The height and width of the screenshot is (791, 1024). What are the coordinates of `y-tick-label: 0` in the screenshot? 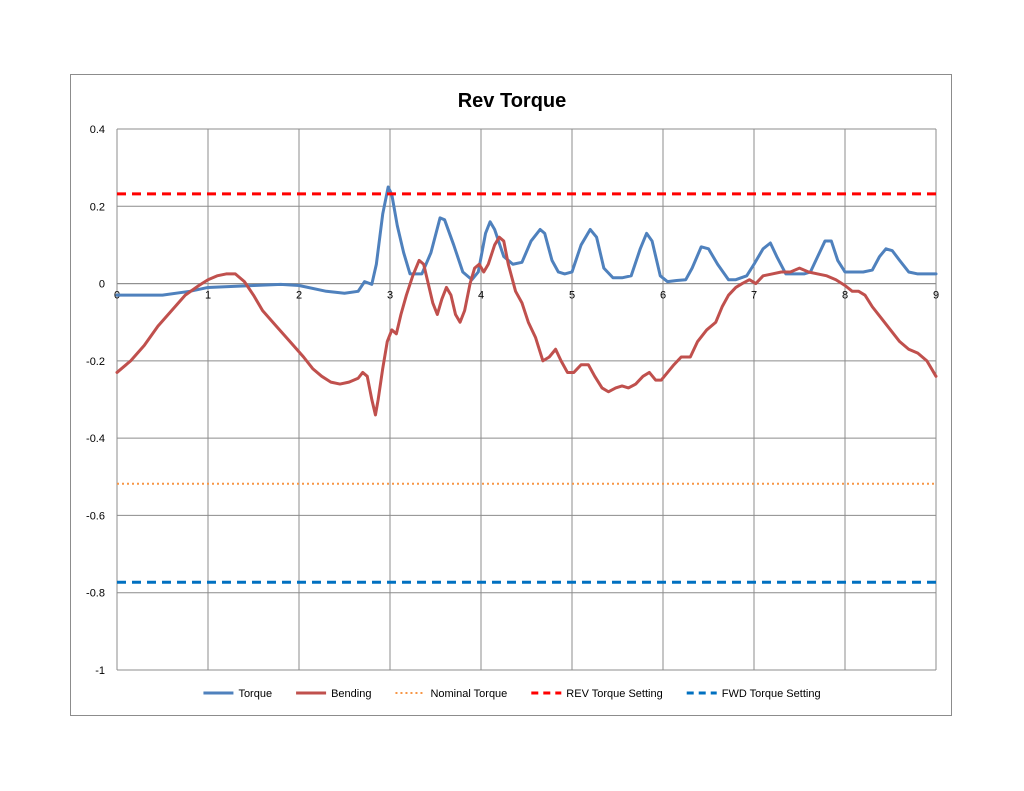 It's located at (102, 285).